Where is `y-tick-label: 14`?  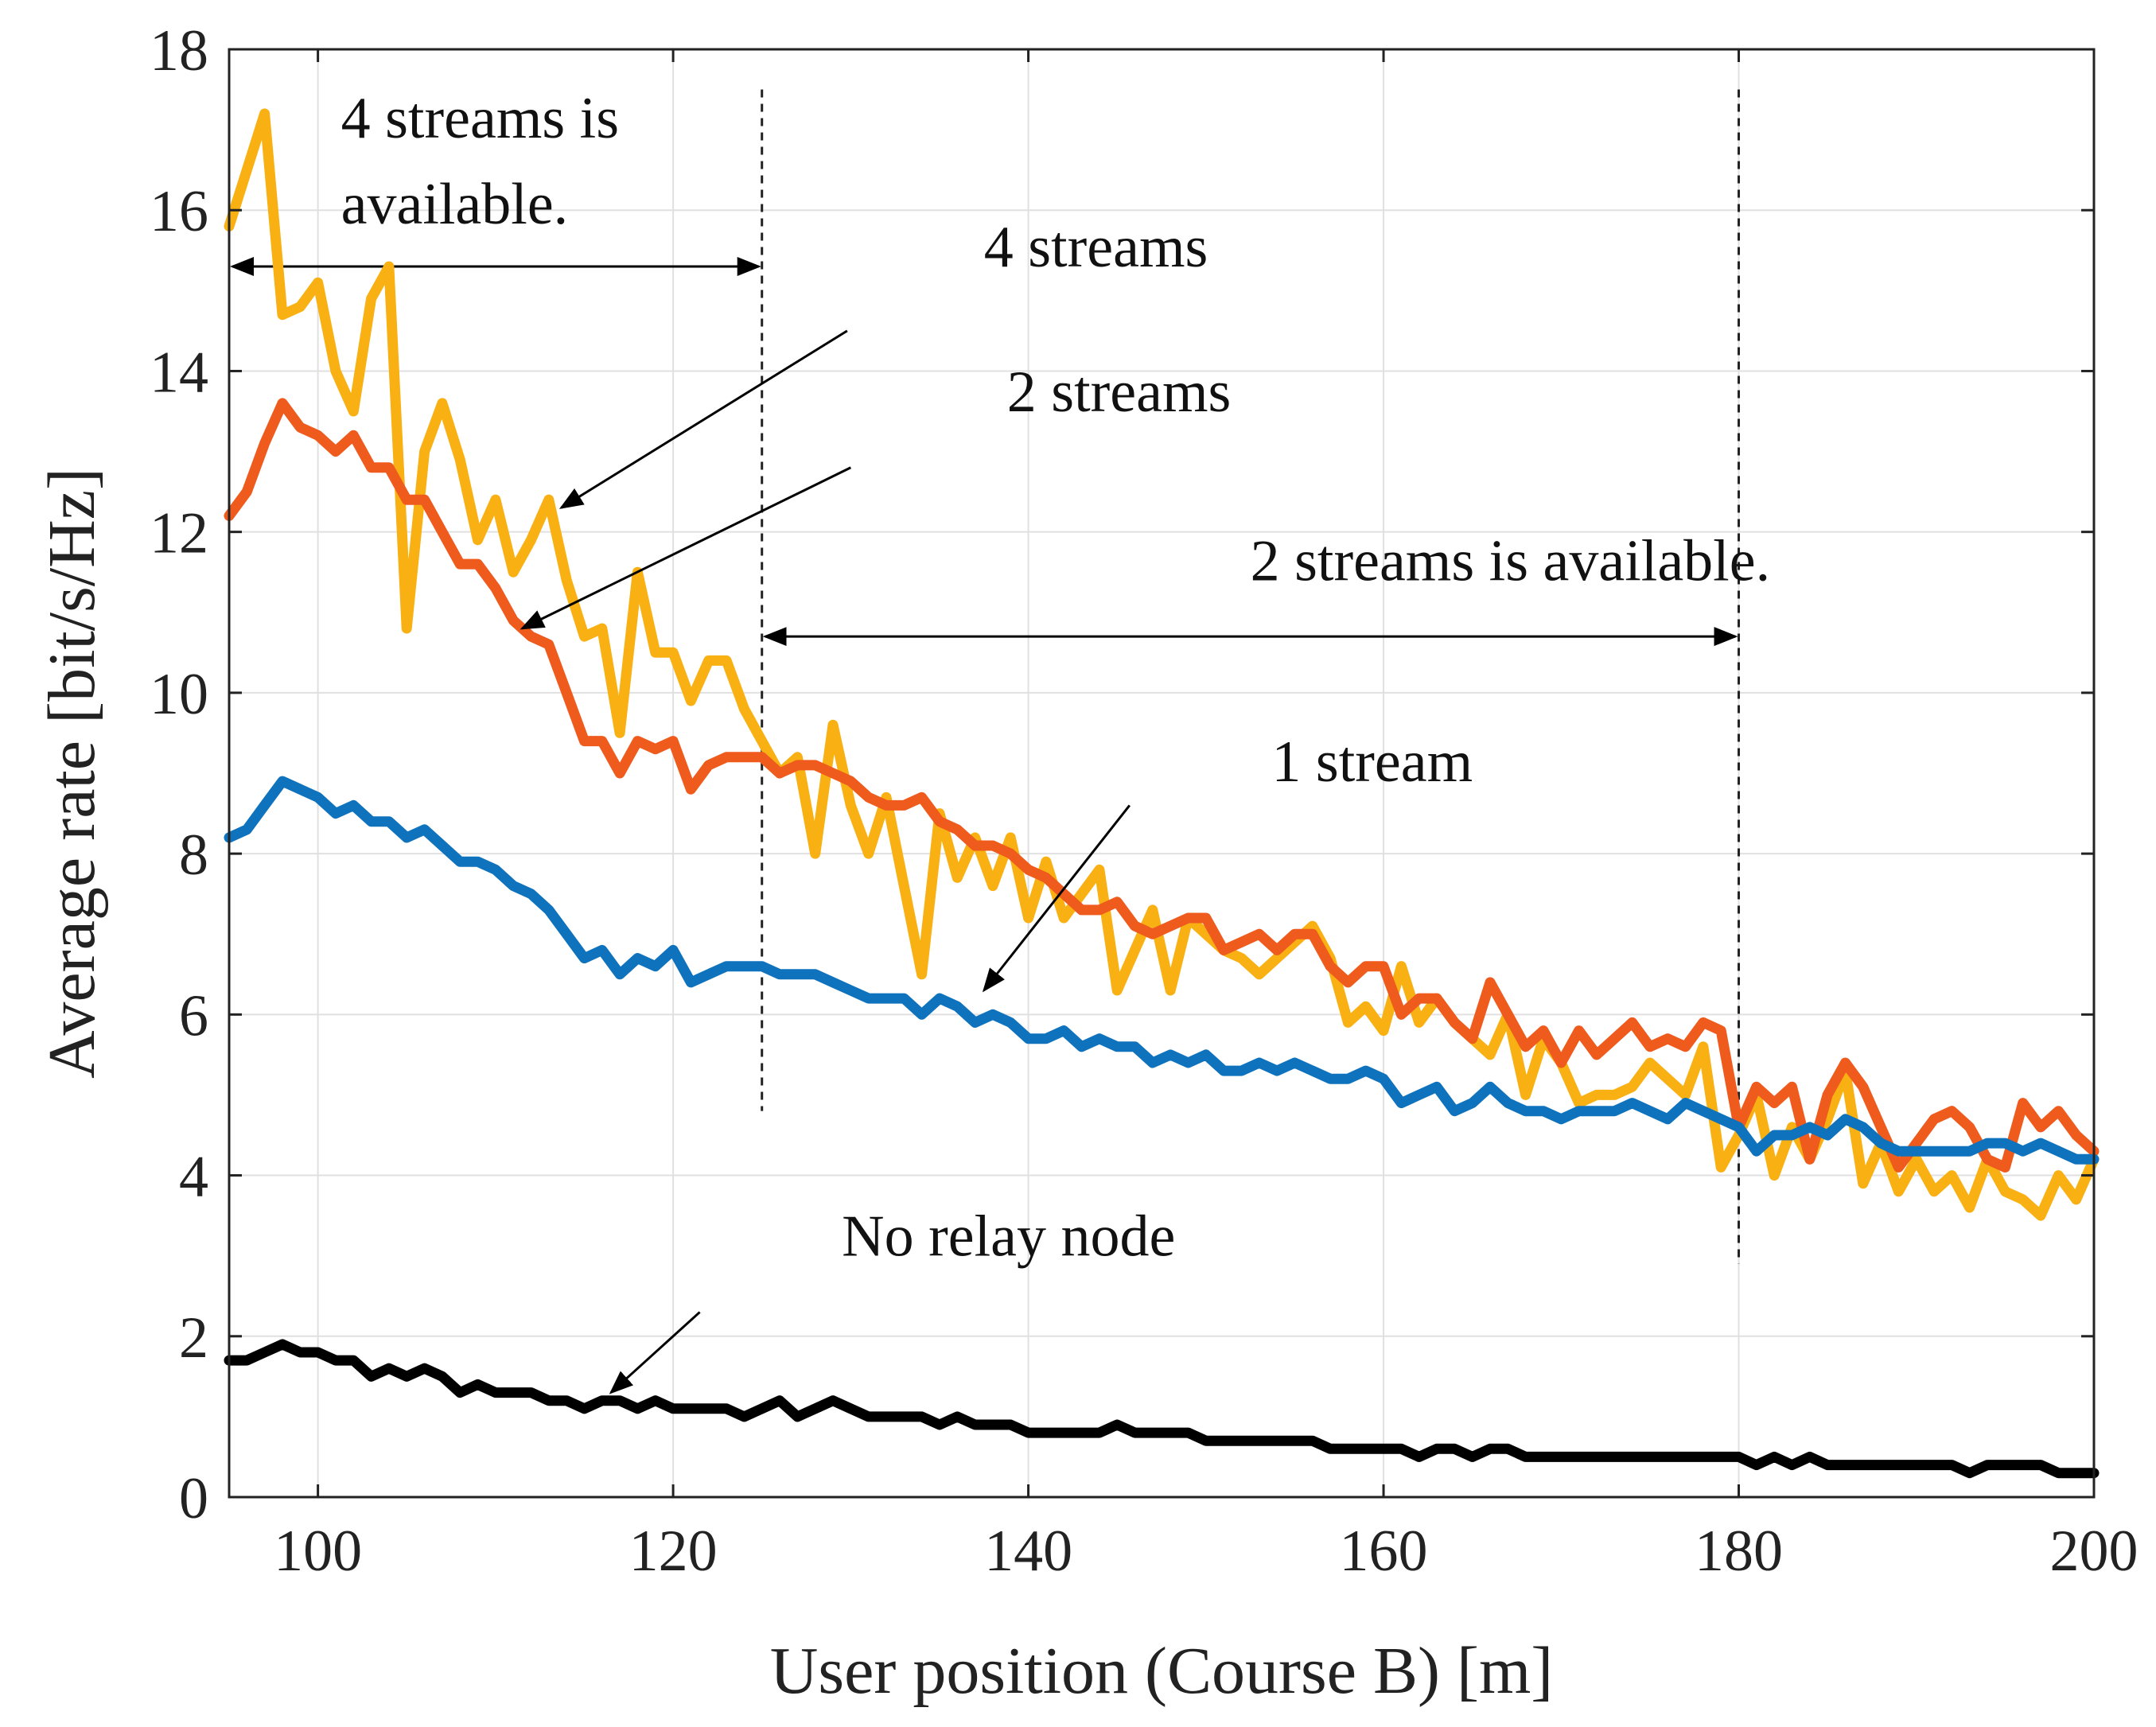
y-tick-label: 14 is located at coordinates (179, 372).